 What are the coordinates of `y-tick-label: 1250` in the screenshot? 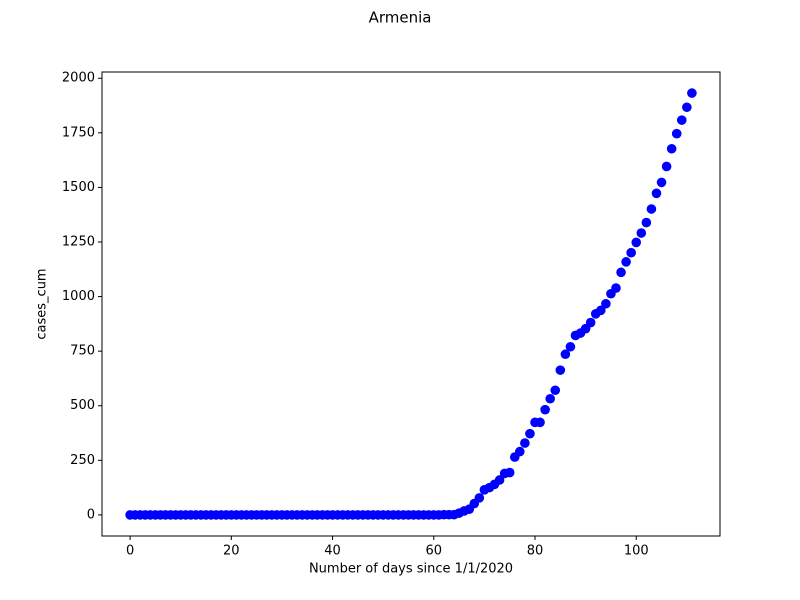 It's located at (78, 241).